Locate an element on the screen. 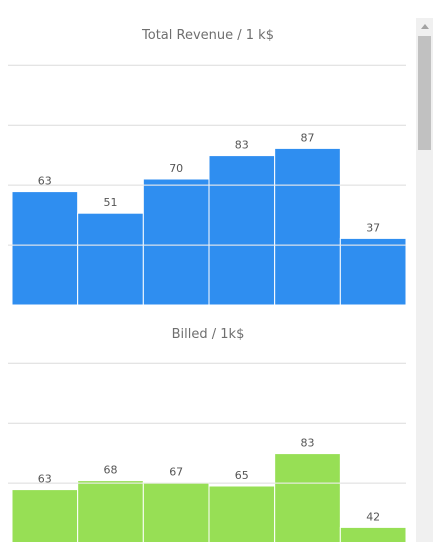 The width and height of the screenshot is (433, 542). chart-1-title: Total Revenue / 1 k$ is located at coordinates (207, 35).